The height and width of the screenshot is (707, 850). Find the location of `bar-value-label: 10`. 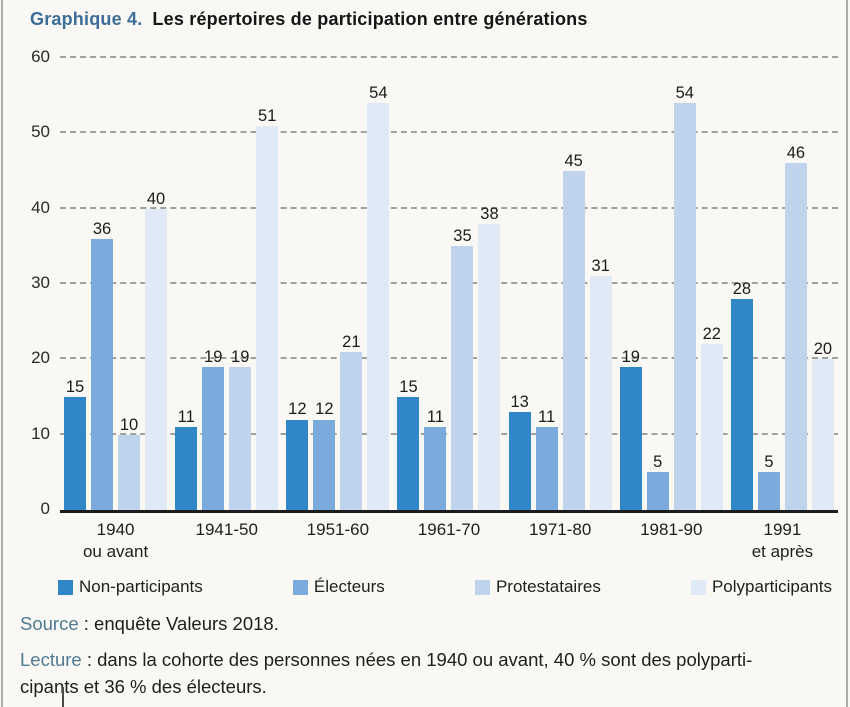

bar-value-label: 10 is located at coordinates (129, 424).